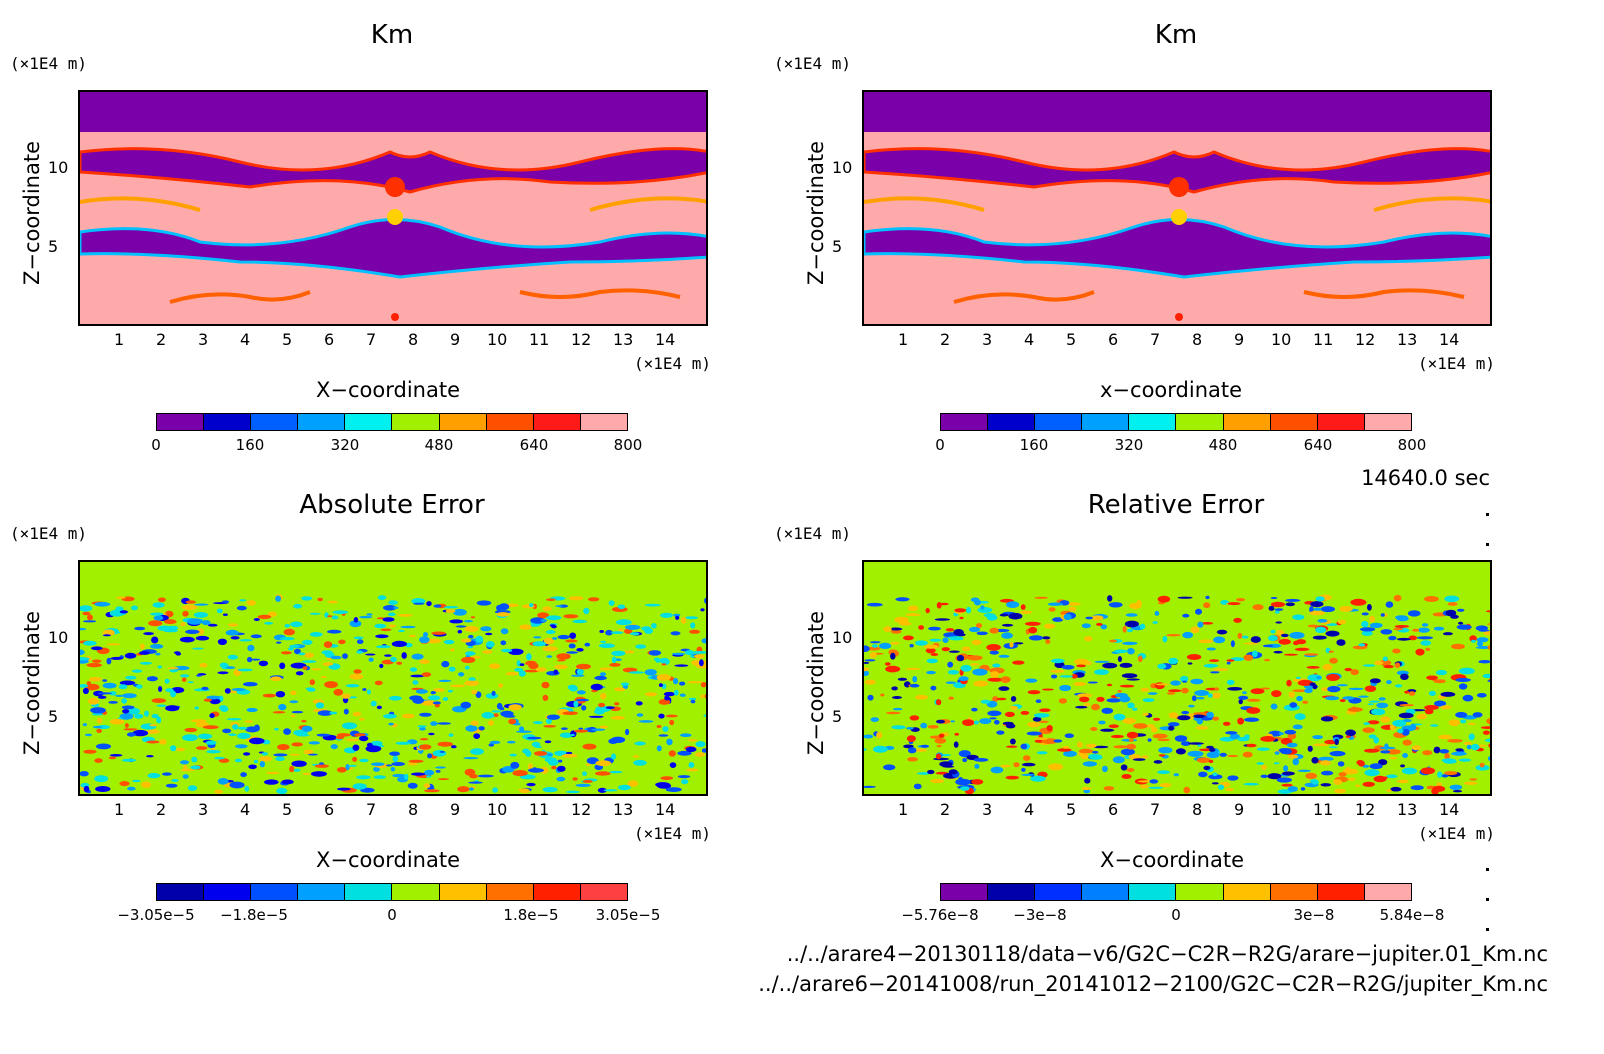 The width and height of the screenshot is (1604, 1054). What do you see at coordinates (987, 809) in the screenshot?
I see `x-tick: 3` at bounding box center [987, 809].